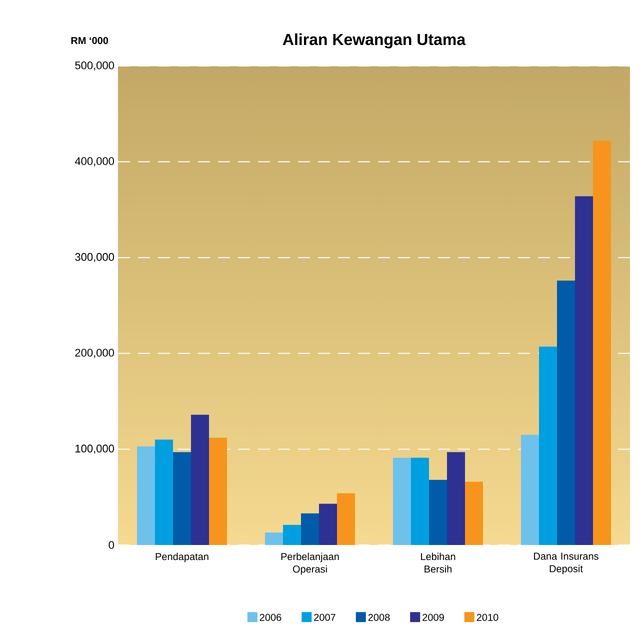 The width and height of the screenshot is (643, 639). Describe the element at coordinates (487, 617) in the screenshot. I see `legend-label: 2010` at that location.